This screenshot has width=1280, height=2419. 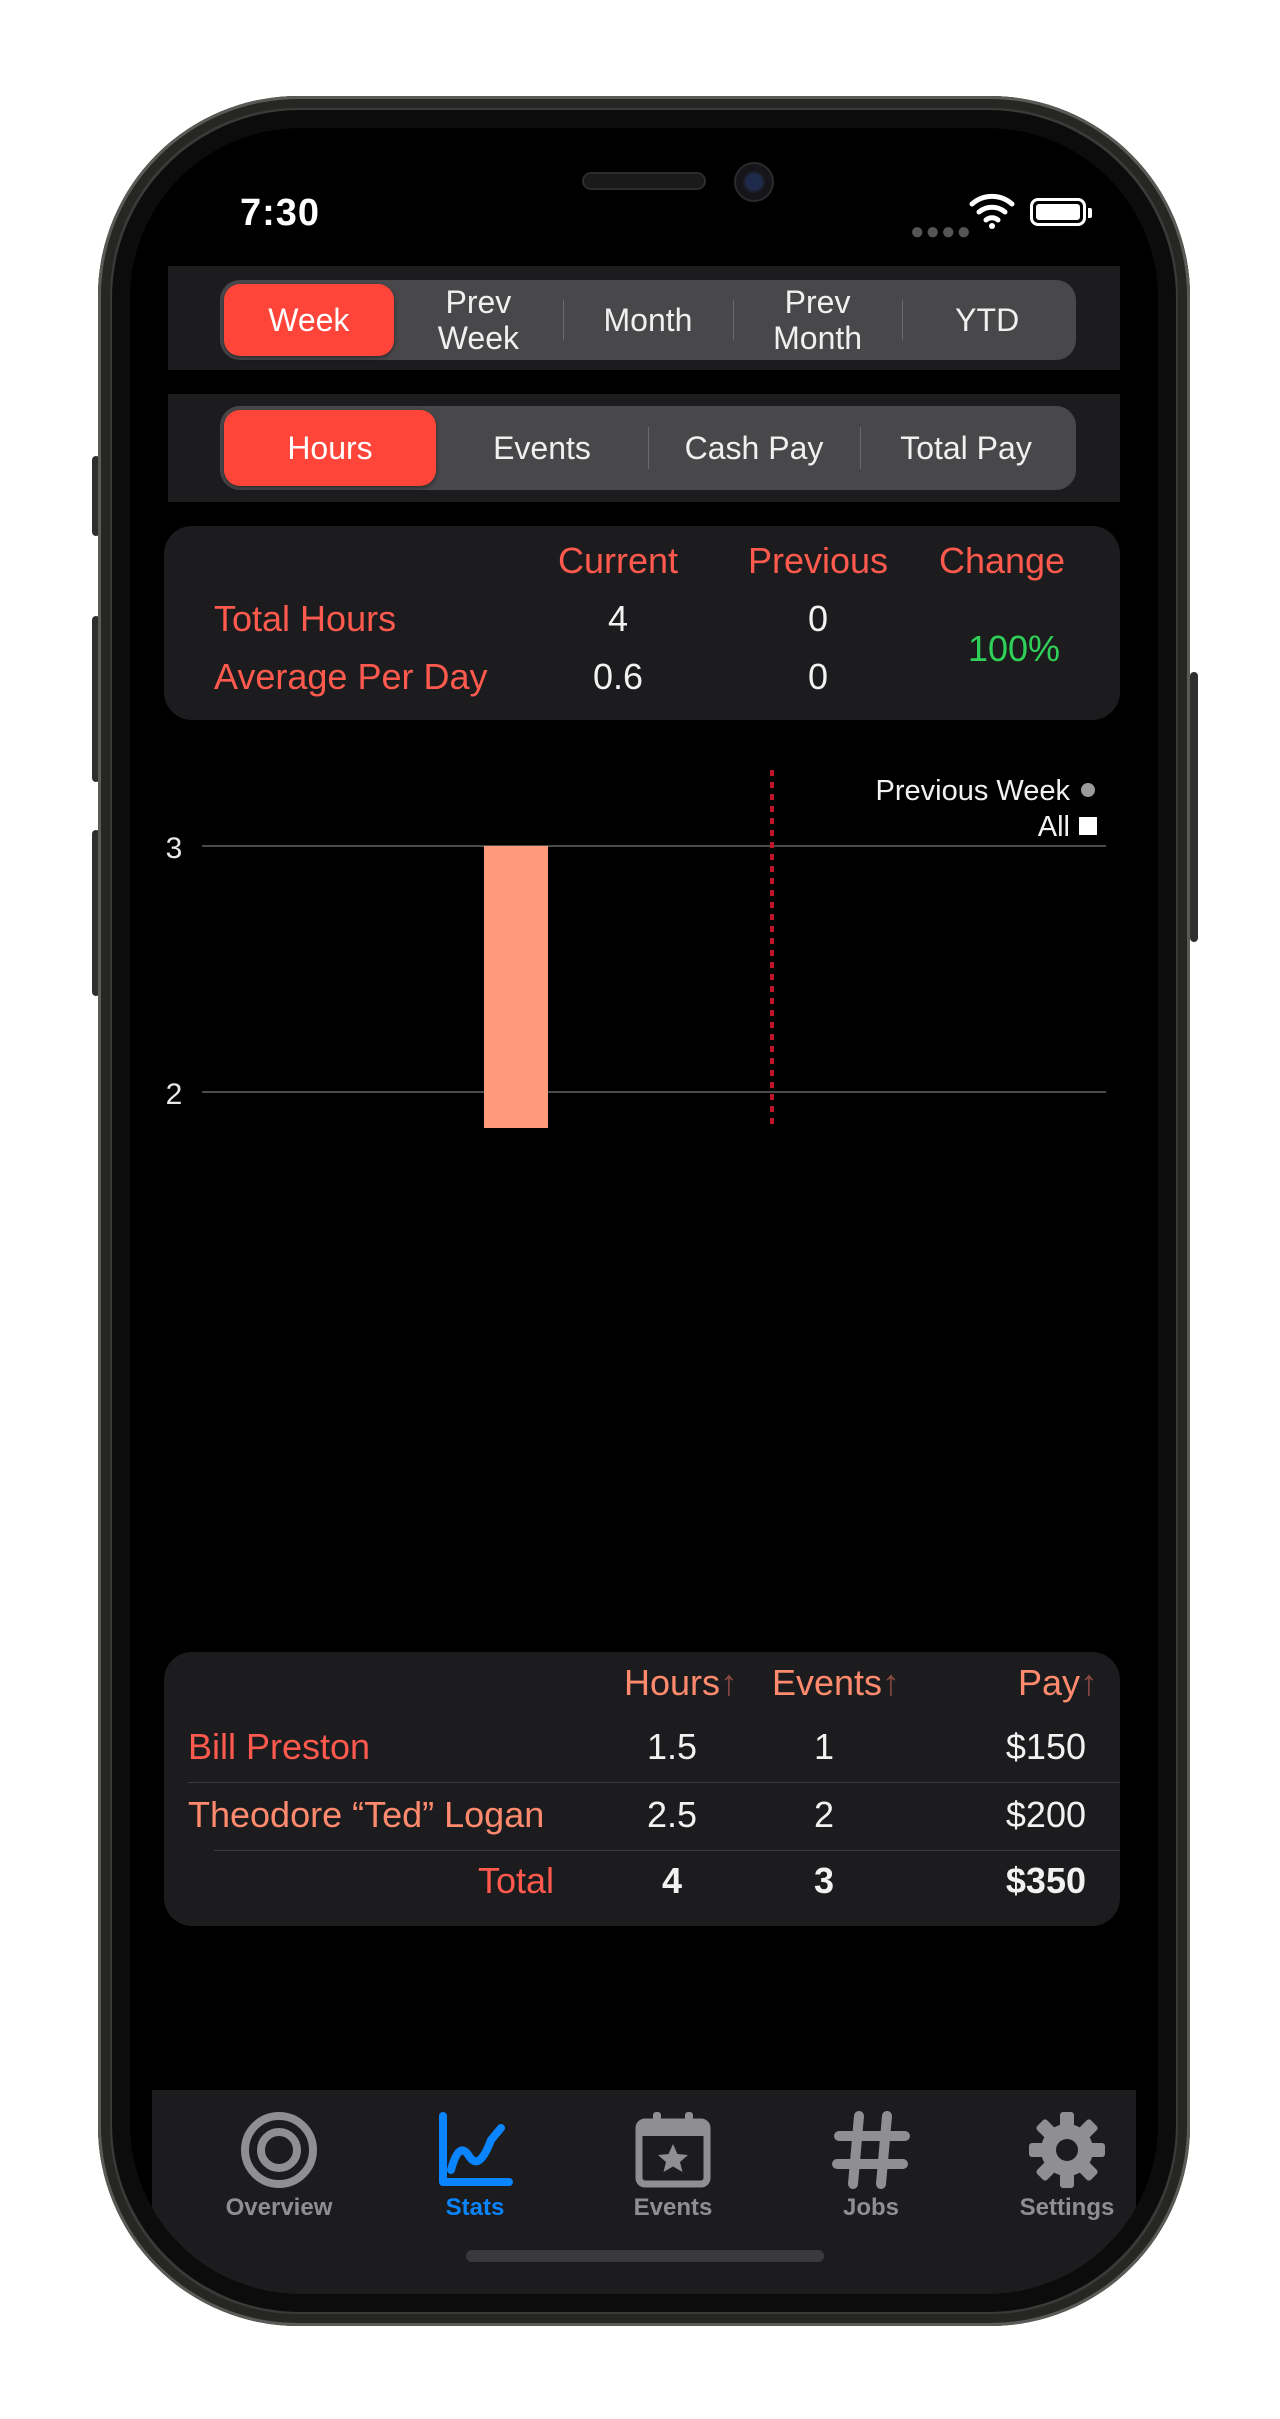 What do you see at coordinates (672, 1880) in the screenshot?
I see `total-hours: 4` at bounding box center [672, 1880].